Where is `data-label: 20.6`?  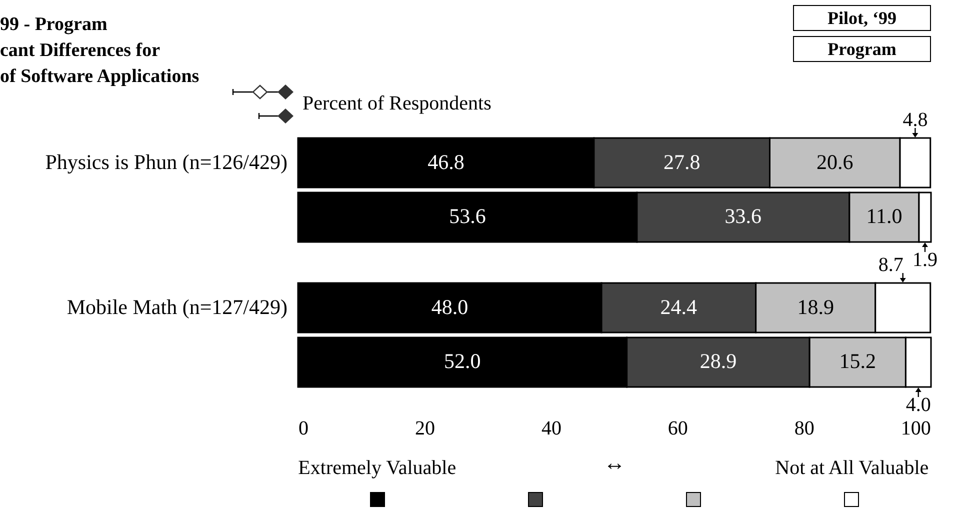
data-label: 20.6 is located at coordinates (835, 162).